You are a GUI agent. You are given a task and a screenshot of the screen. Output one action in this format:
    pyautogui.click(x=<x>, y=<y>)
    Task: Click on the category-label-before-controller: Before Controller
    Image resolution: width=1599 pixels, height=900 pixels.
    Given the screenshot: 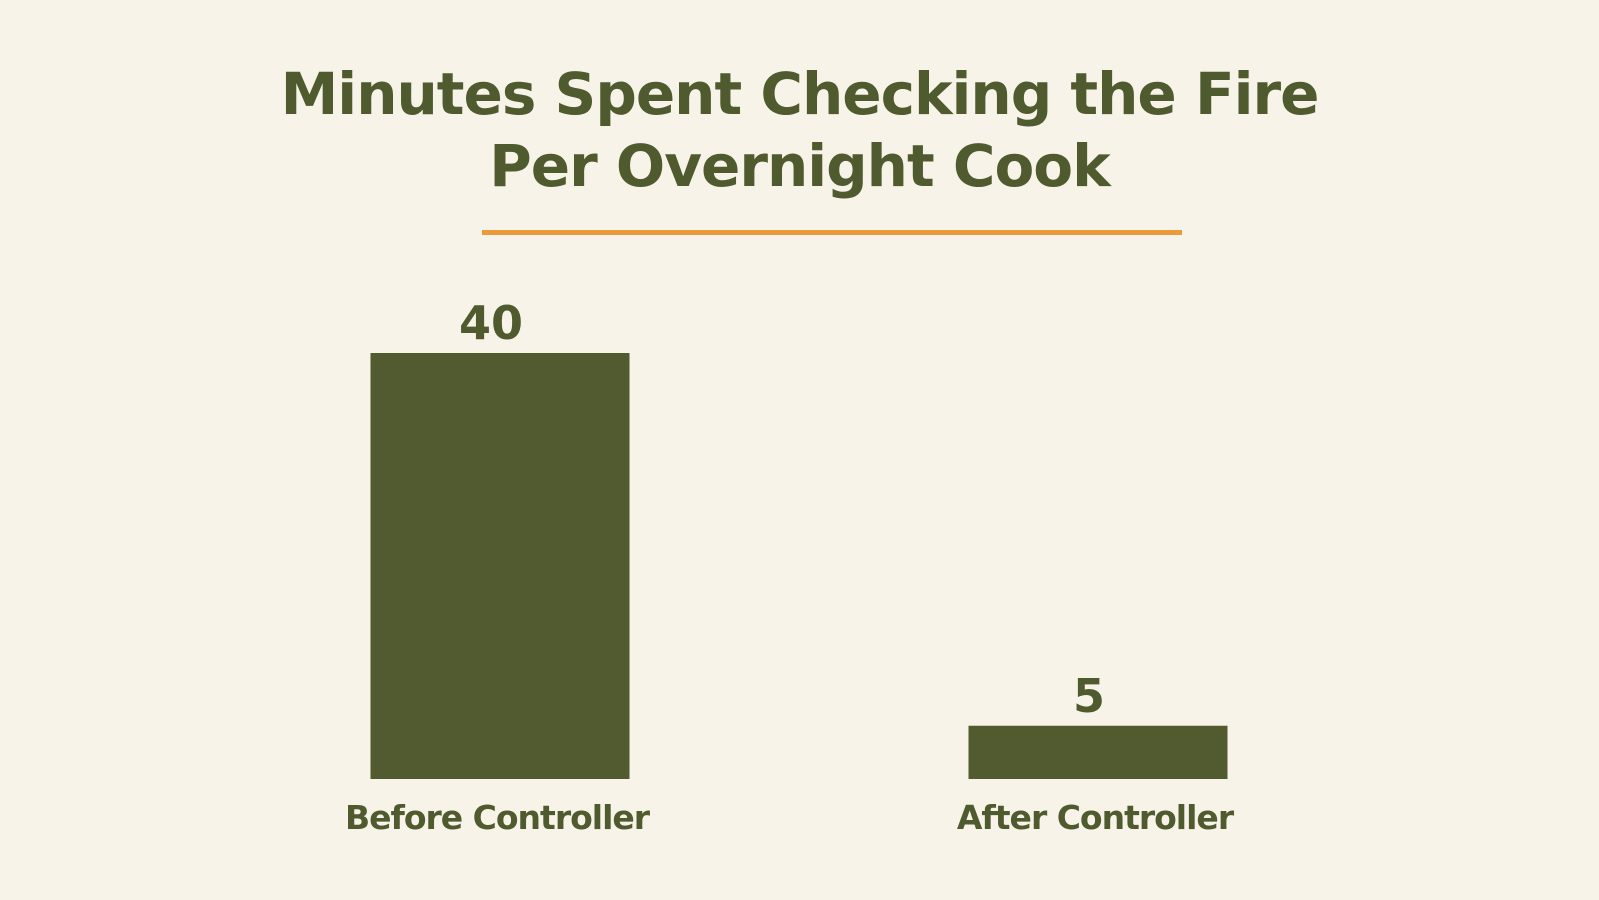 What is the action you would take?
    pyautogui.click(x=498, y=817)
    